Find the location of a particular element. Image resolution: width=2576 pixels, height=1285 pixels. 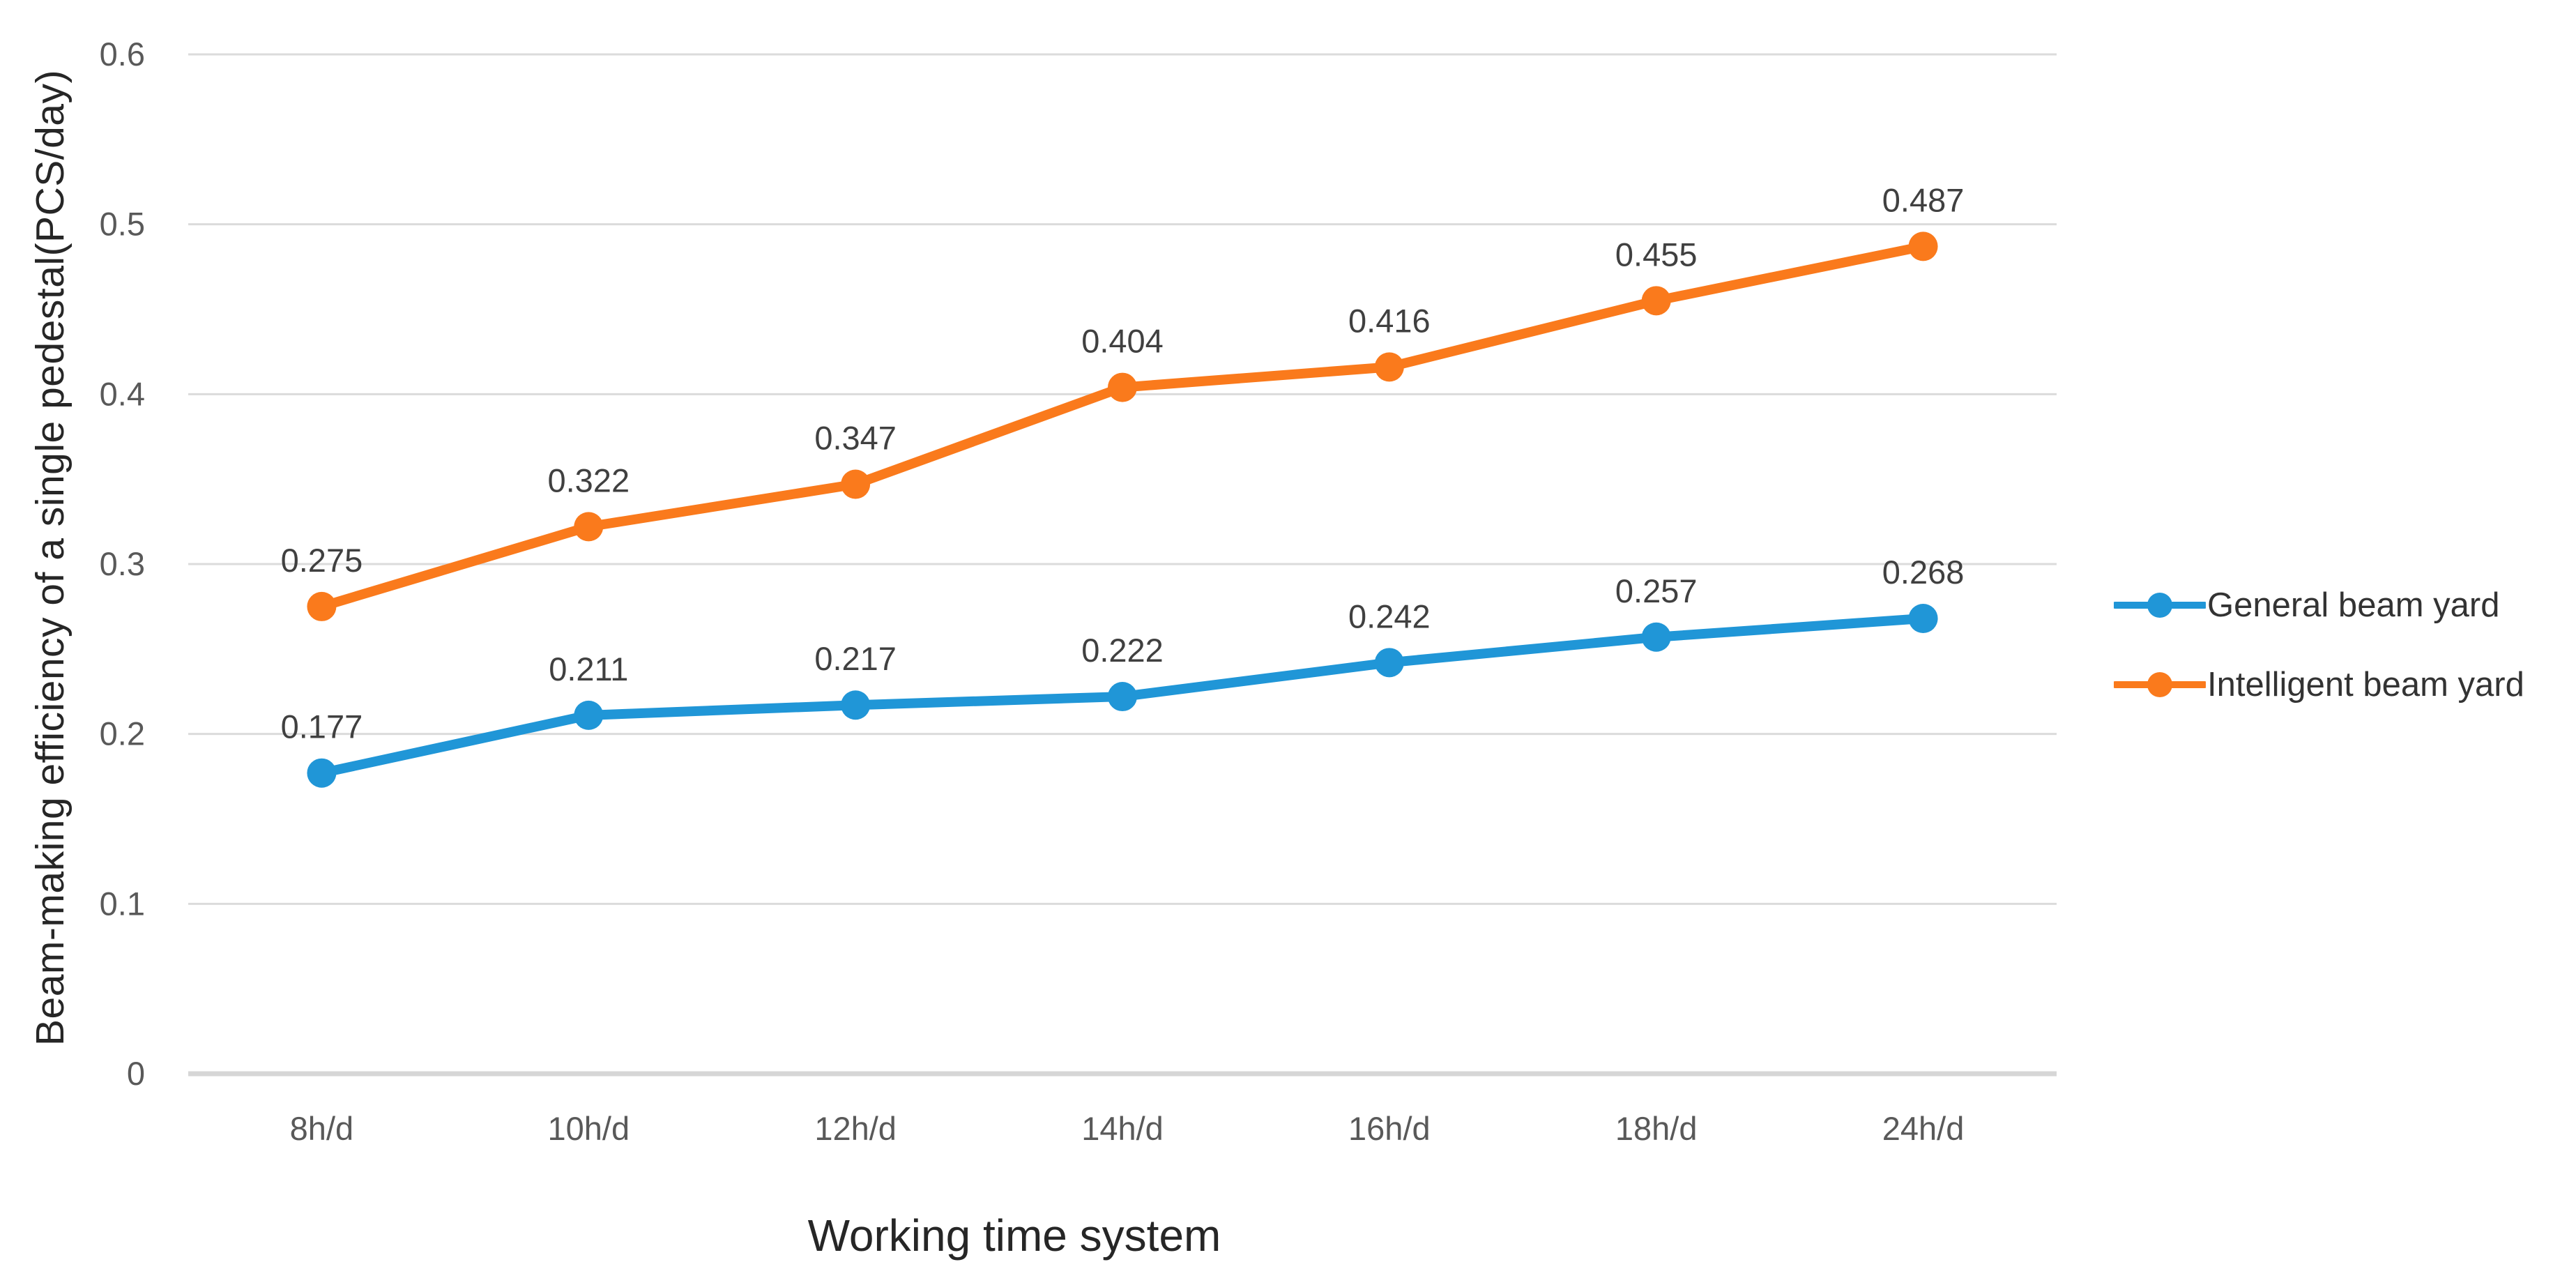

y-tick-label: 0.2 is located at coordinates (123, 733).